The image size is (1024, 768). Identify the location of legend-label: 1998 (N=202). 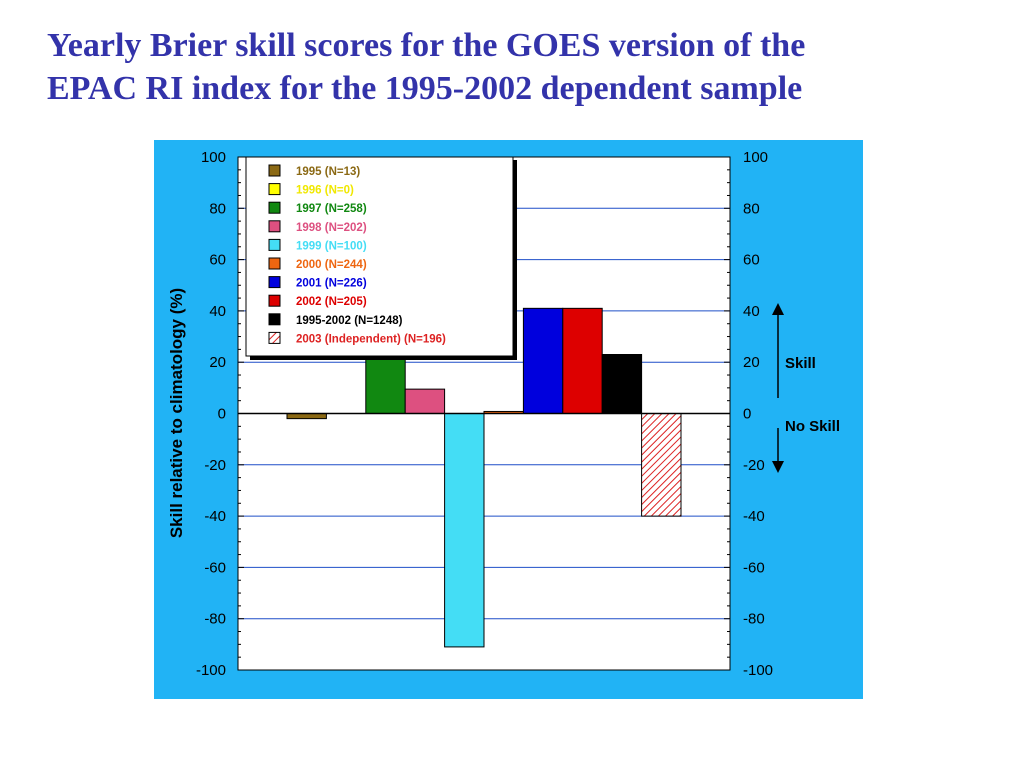
(331, 228).